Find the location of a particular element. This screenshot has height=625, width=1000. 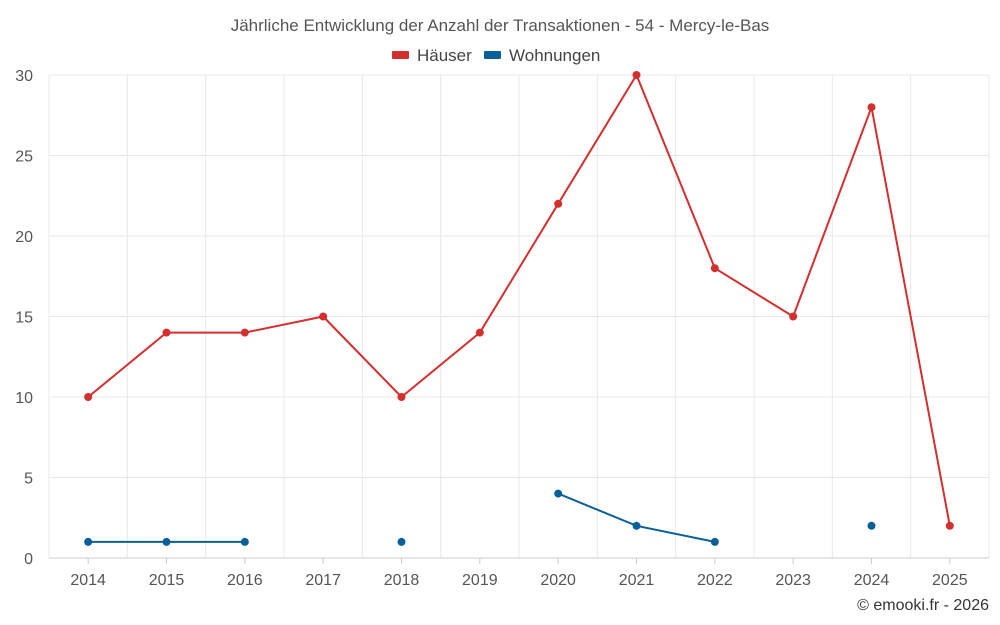

legend-label-haeuser: Häuser is located at coordinates (444, 55).